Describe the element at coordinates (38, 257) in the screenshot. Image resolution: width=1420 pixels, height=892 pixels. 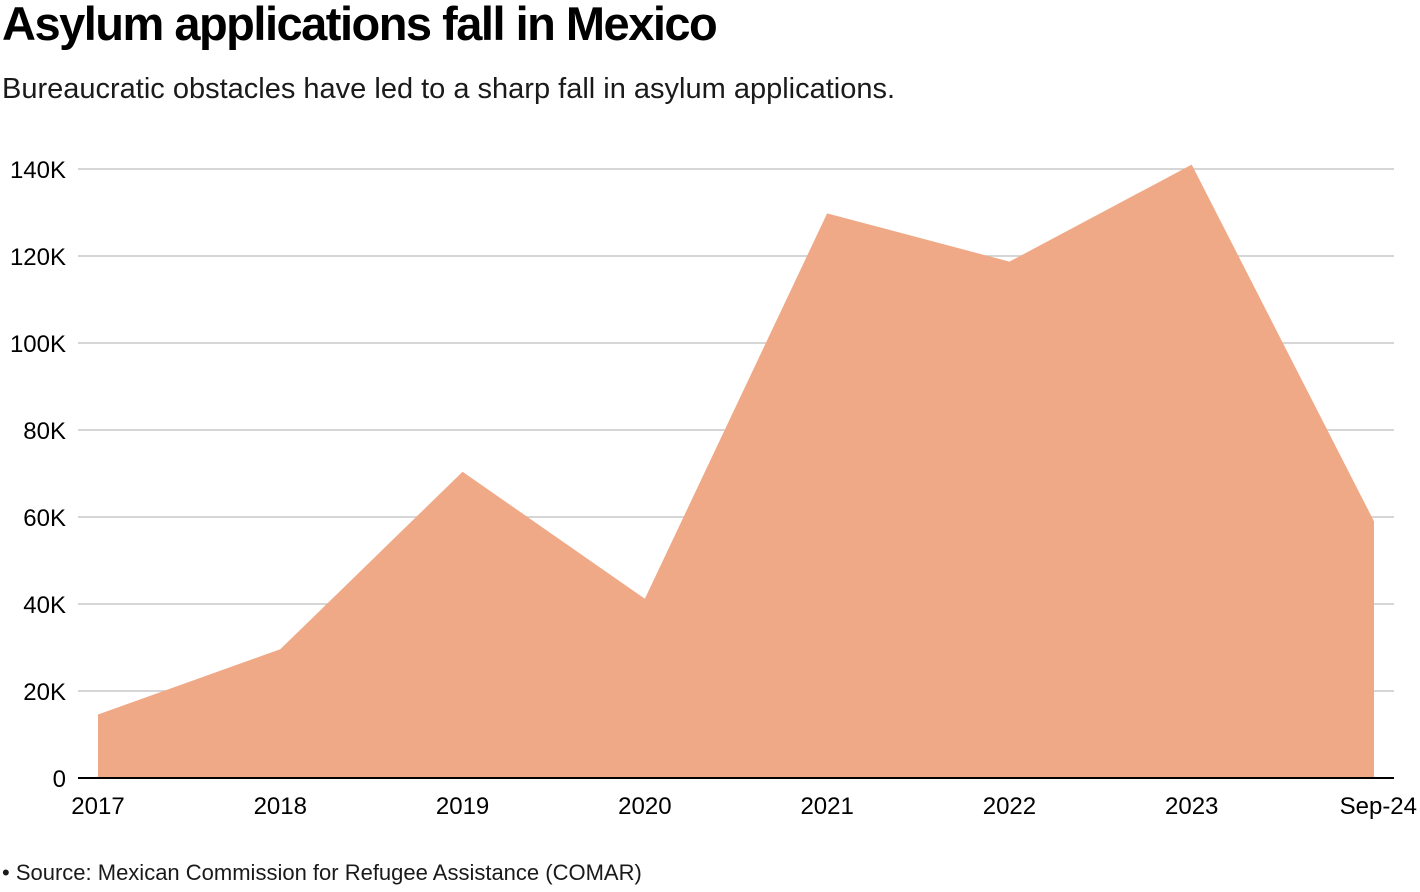
I see `y-tick-label: 120K` at that location.